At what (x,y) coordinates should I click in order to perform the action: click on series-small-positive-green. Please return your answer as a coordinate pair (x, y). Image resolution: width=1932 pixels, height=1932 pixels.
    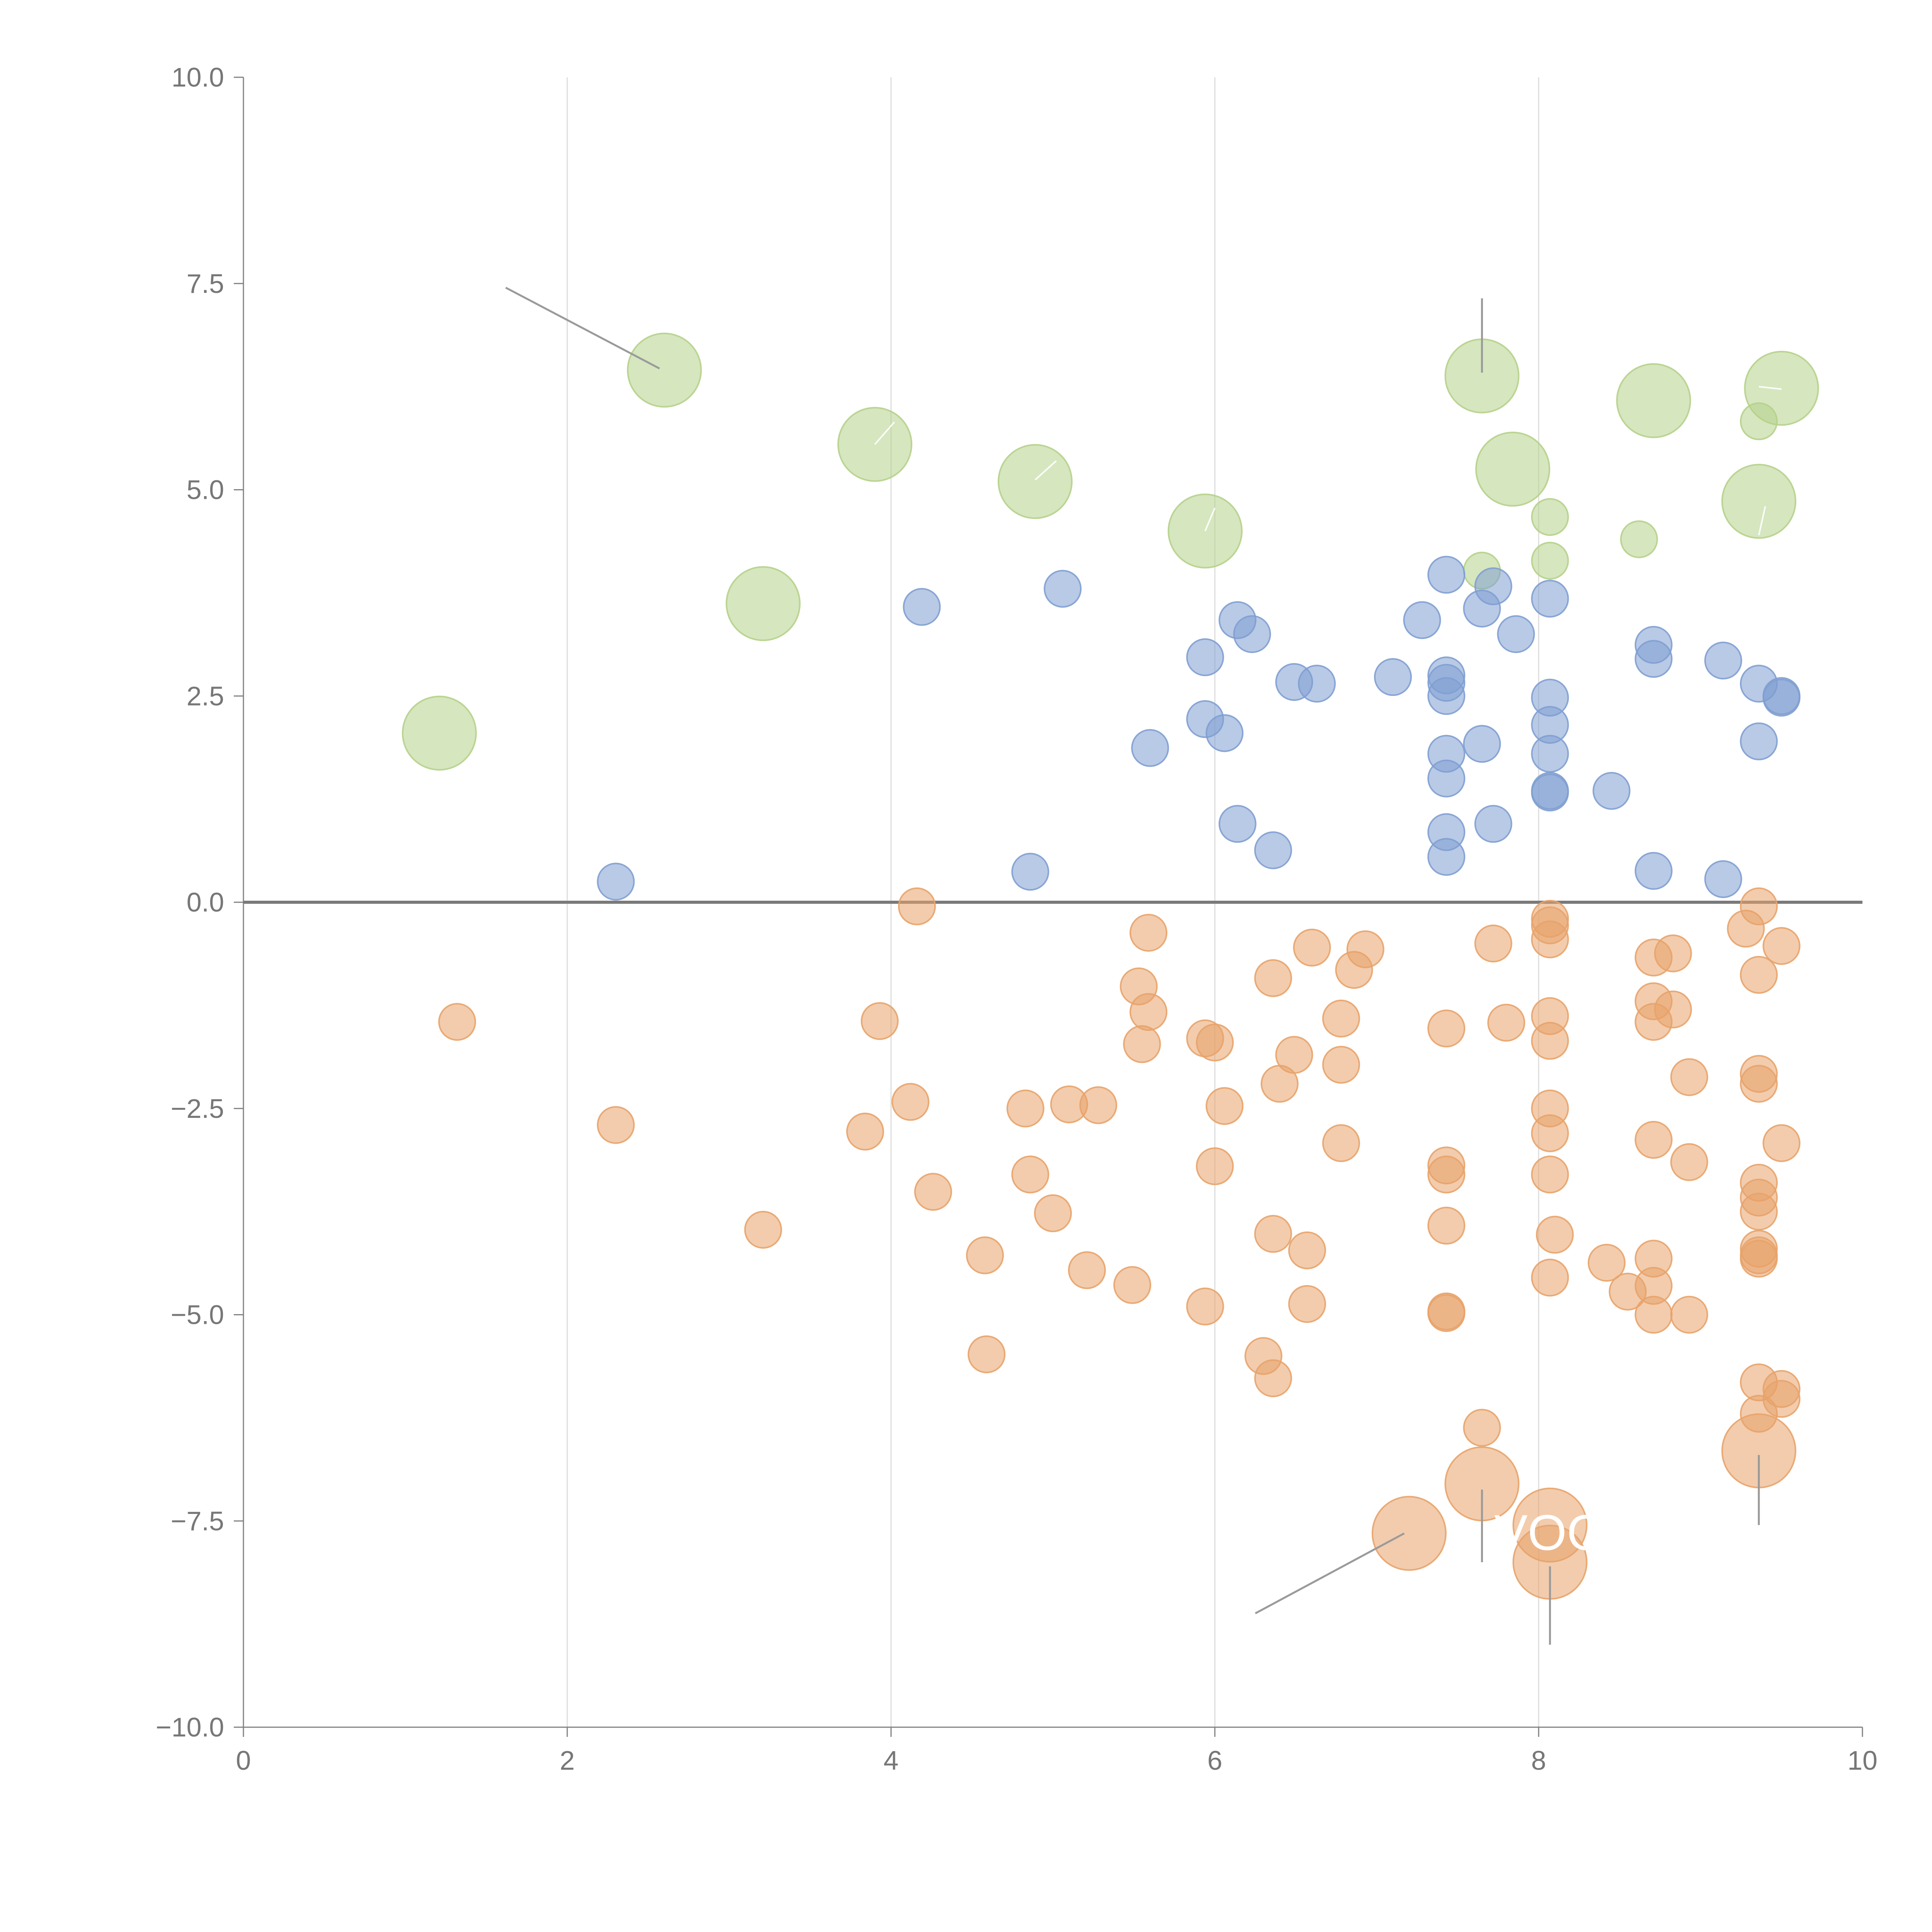
    Looking at the image, I should click on (1621, 496).